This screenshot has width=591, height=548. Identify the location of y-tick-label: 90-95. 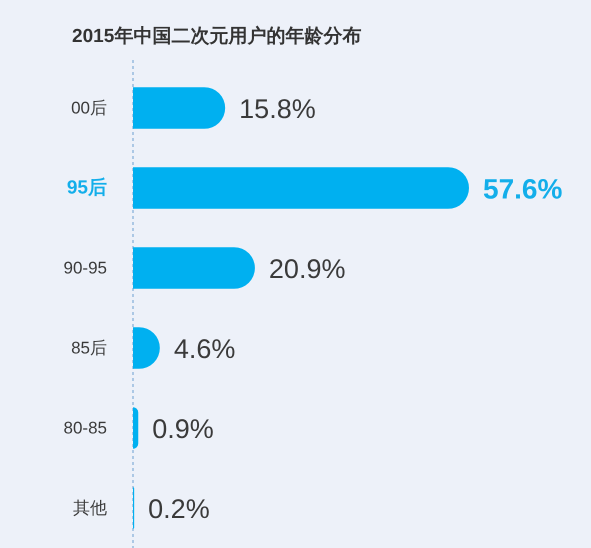
(85, 268).